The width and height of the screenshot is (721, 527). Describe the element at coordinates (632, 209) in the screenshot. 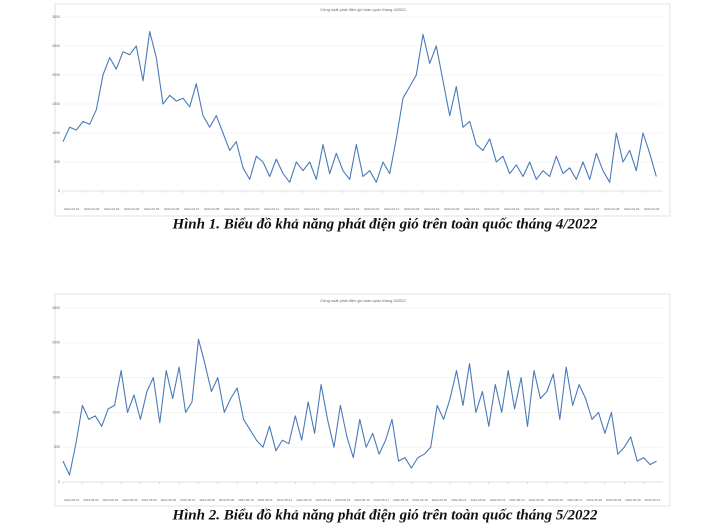

I see `x-tick-label: 2022-04-29` at that location.